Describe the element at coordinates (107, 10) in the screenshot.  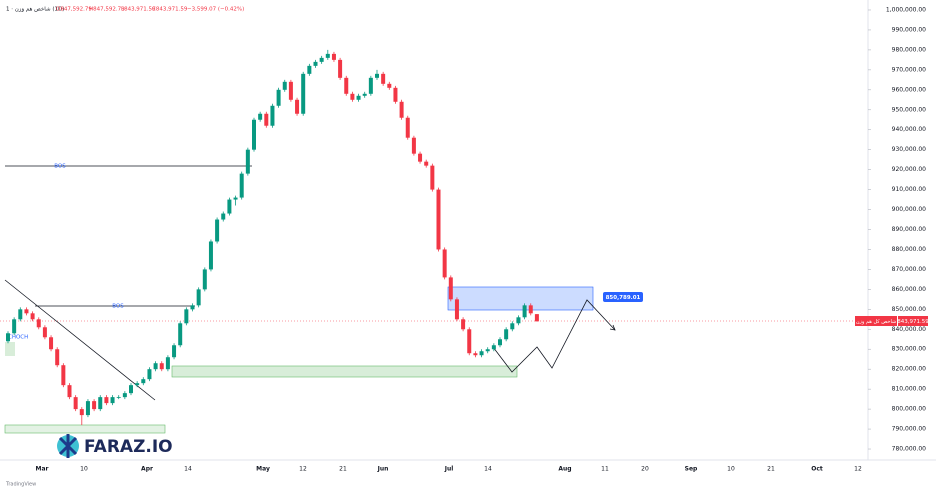
I see `ohlc-high: H847,592.79` at that location.